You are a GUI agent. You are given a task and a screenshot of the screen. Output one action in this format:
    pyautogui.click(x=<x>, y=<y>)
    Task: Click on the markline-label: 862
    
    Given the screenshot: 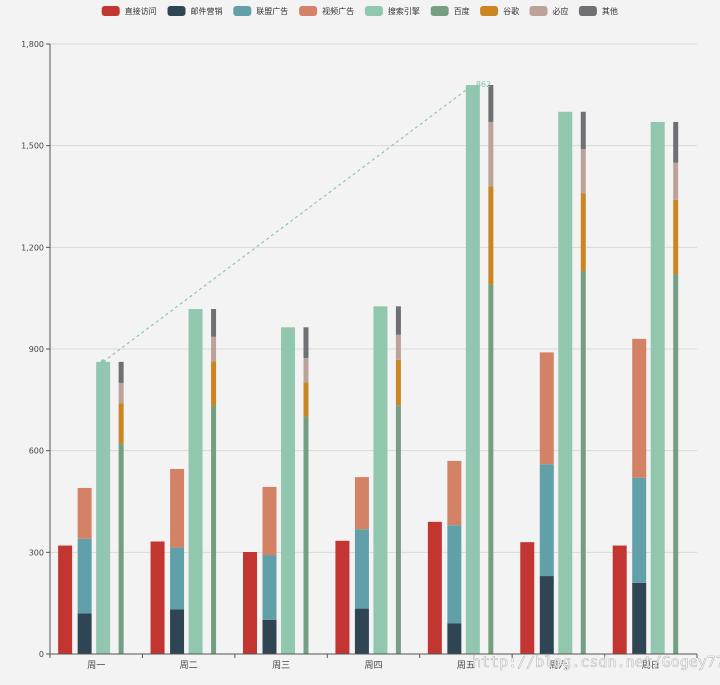 What is the action you would take?
    pyautogui.click(x=483, y=84)
    